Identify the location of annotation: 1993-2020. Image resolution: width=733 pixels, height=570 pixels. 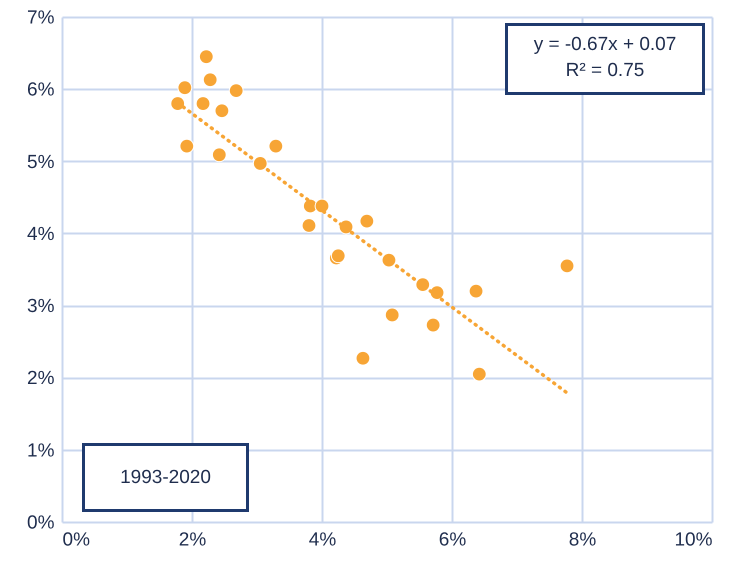
(165, 478).